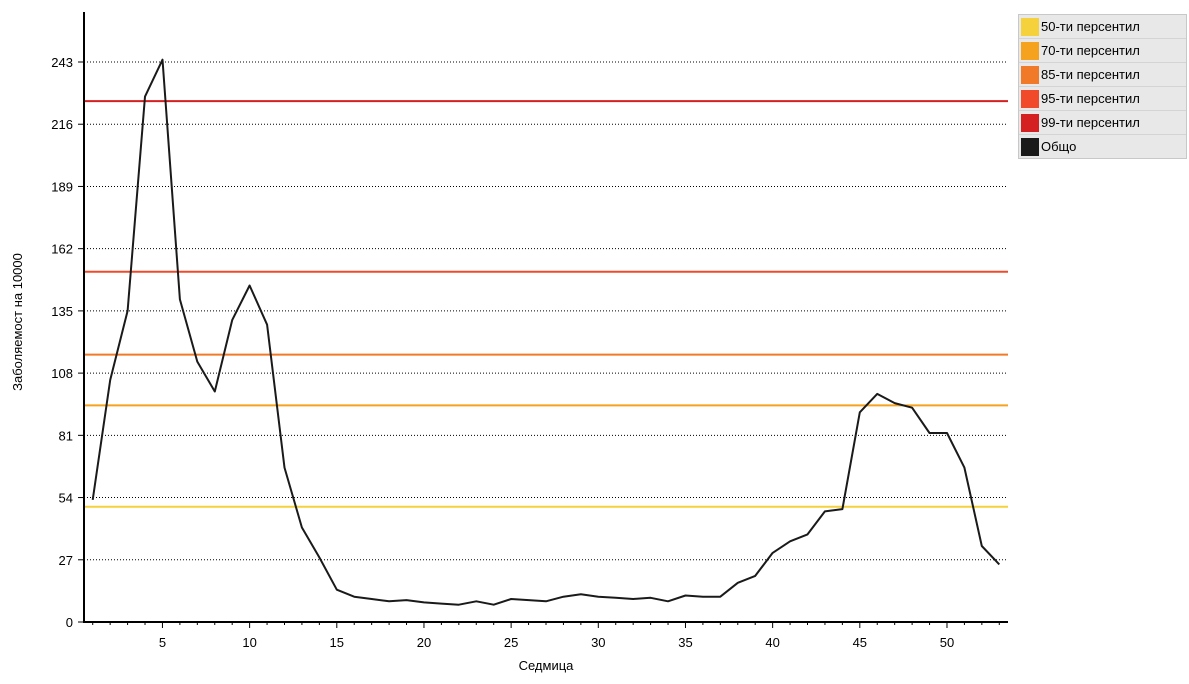 This screenshot has width=1189, height=684. I want to click on y-tick-label: 27, so click(66, 560).